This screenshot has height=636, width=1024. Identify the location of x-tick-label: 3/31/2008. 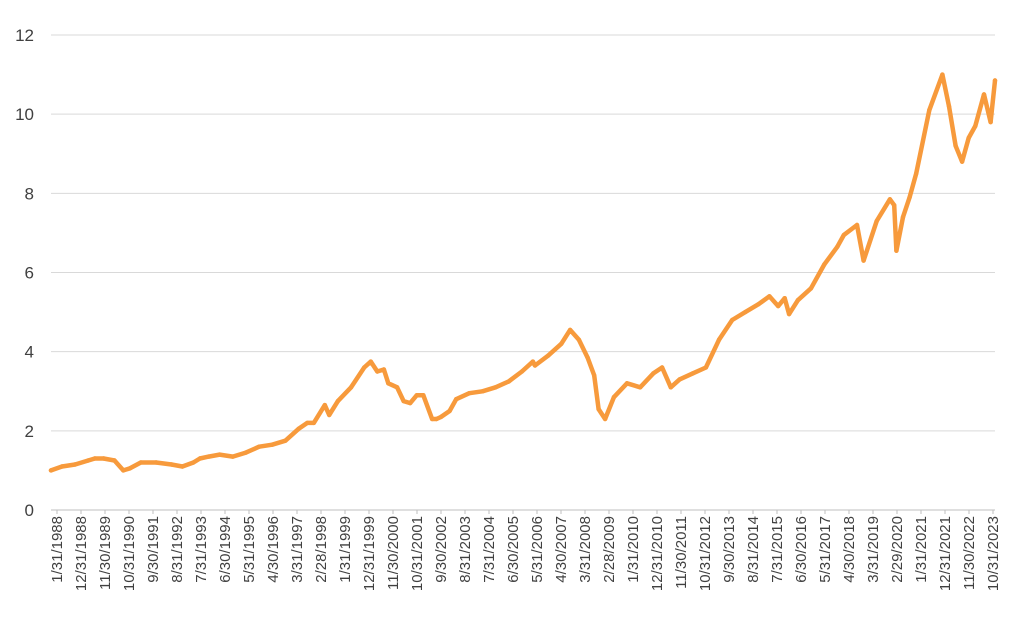
(585, 549).